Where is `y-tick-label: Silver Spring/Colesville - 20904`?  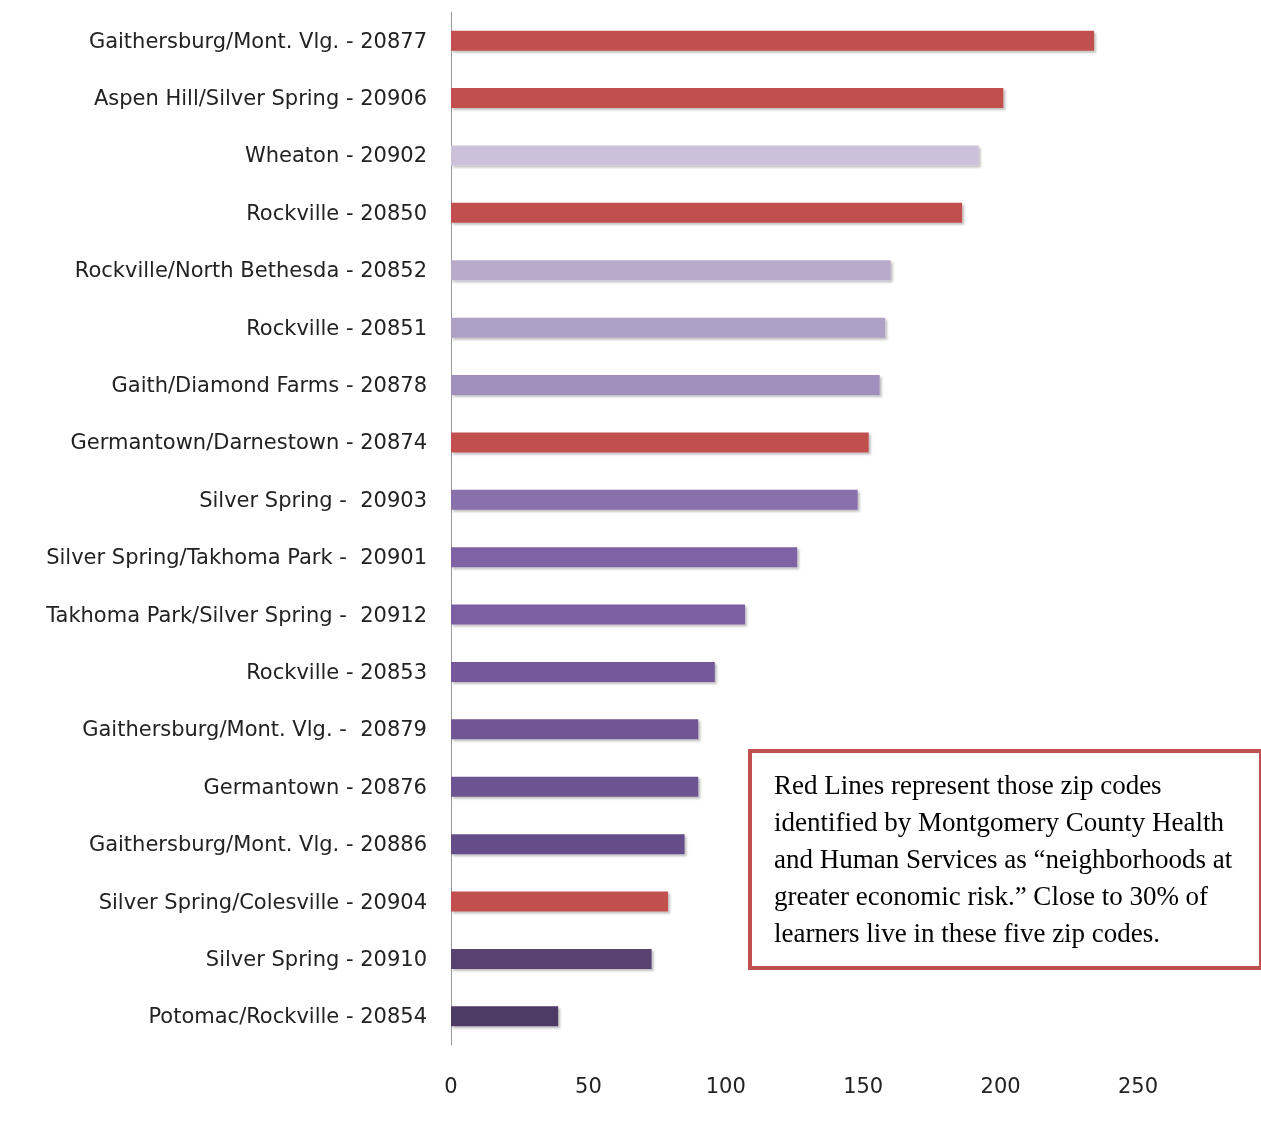
y-tick-label: Silver Spring/Colesville - 20904 is located at coordinates (262, 901).